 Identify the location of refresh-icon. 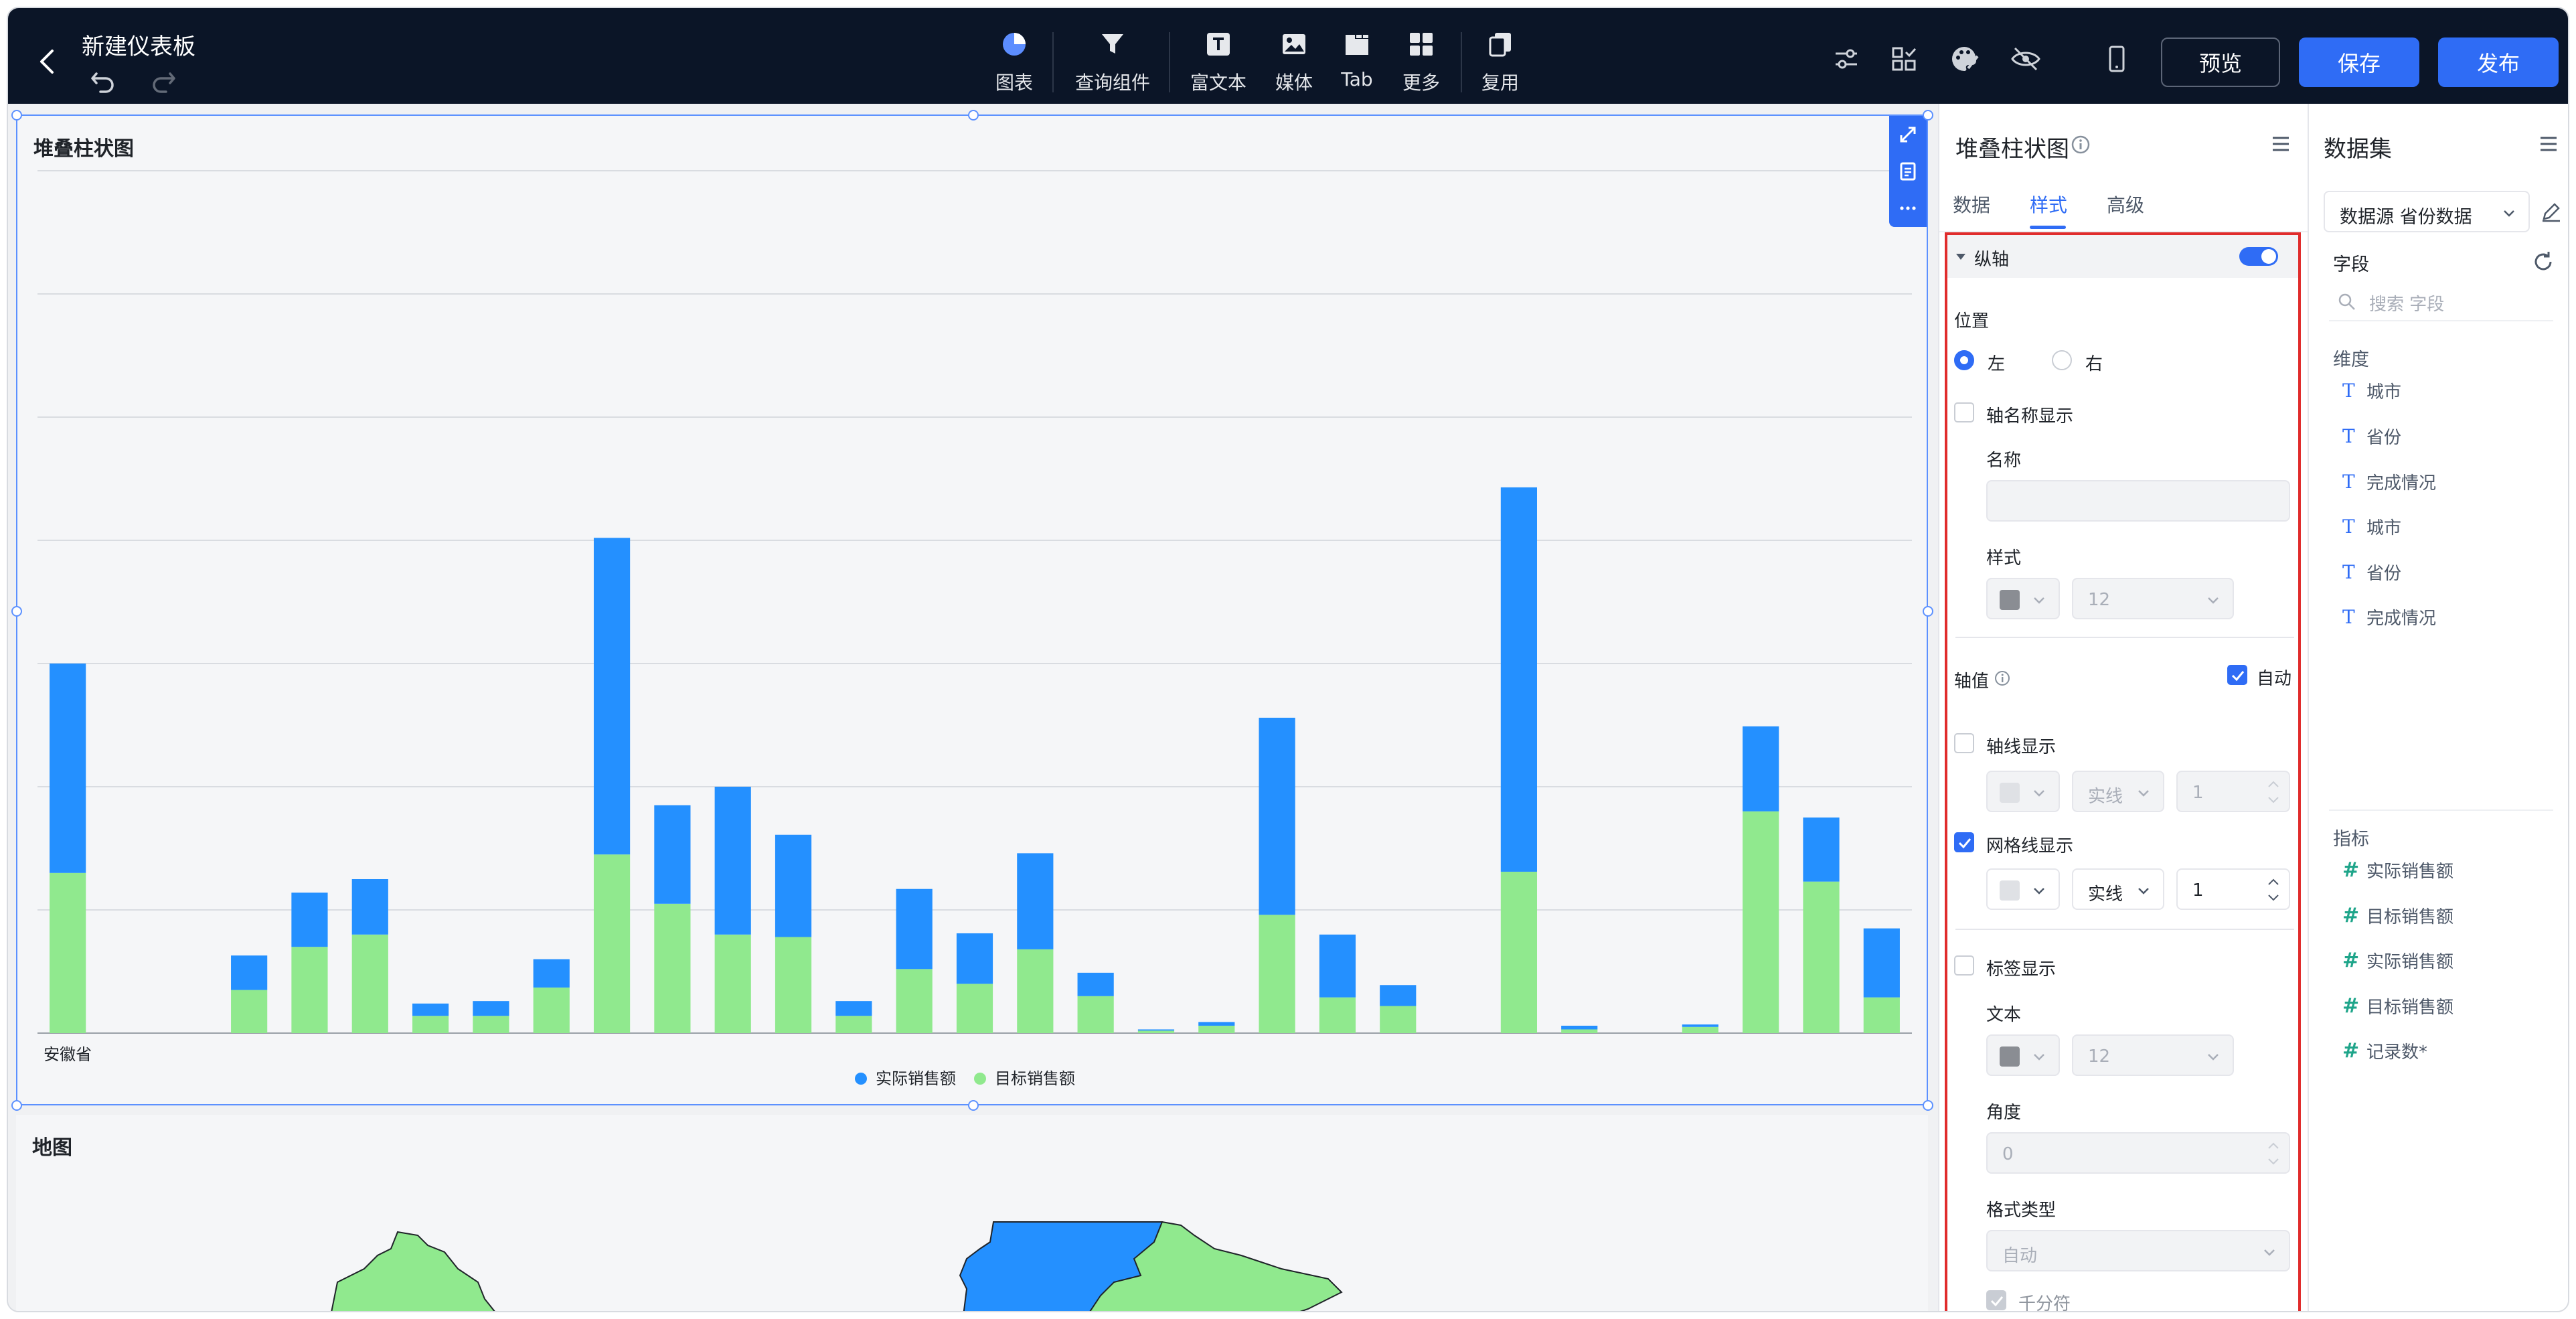
(2543, 262).